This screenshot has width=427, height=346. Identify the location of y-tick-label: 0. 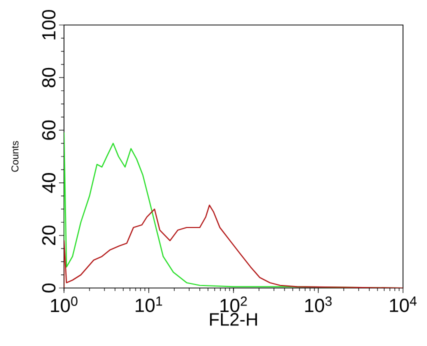
(49, 288).